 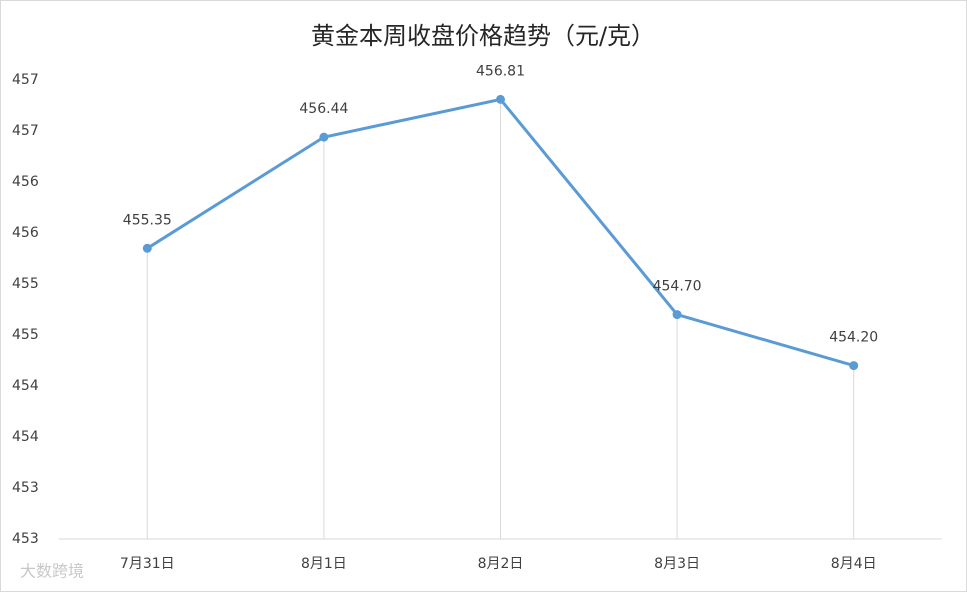 I want to click on data-label: 456.81, so click(x=500, y=71).